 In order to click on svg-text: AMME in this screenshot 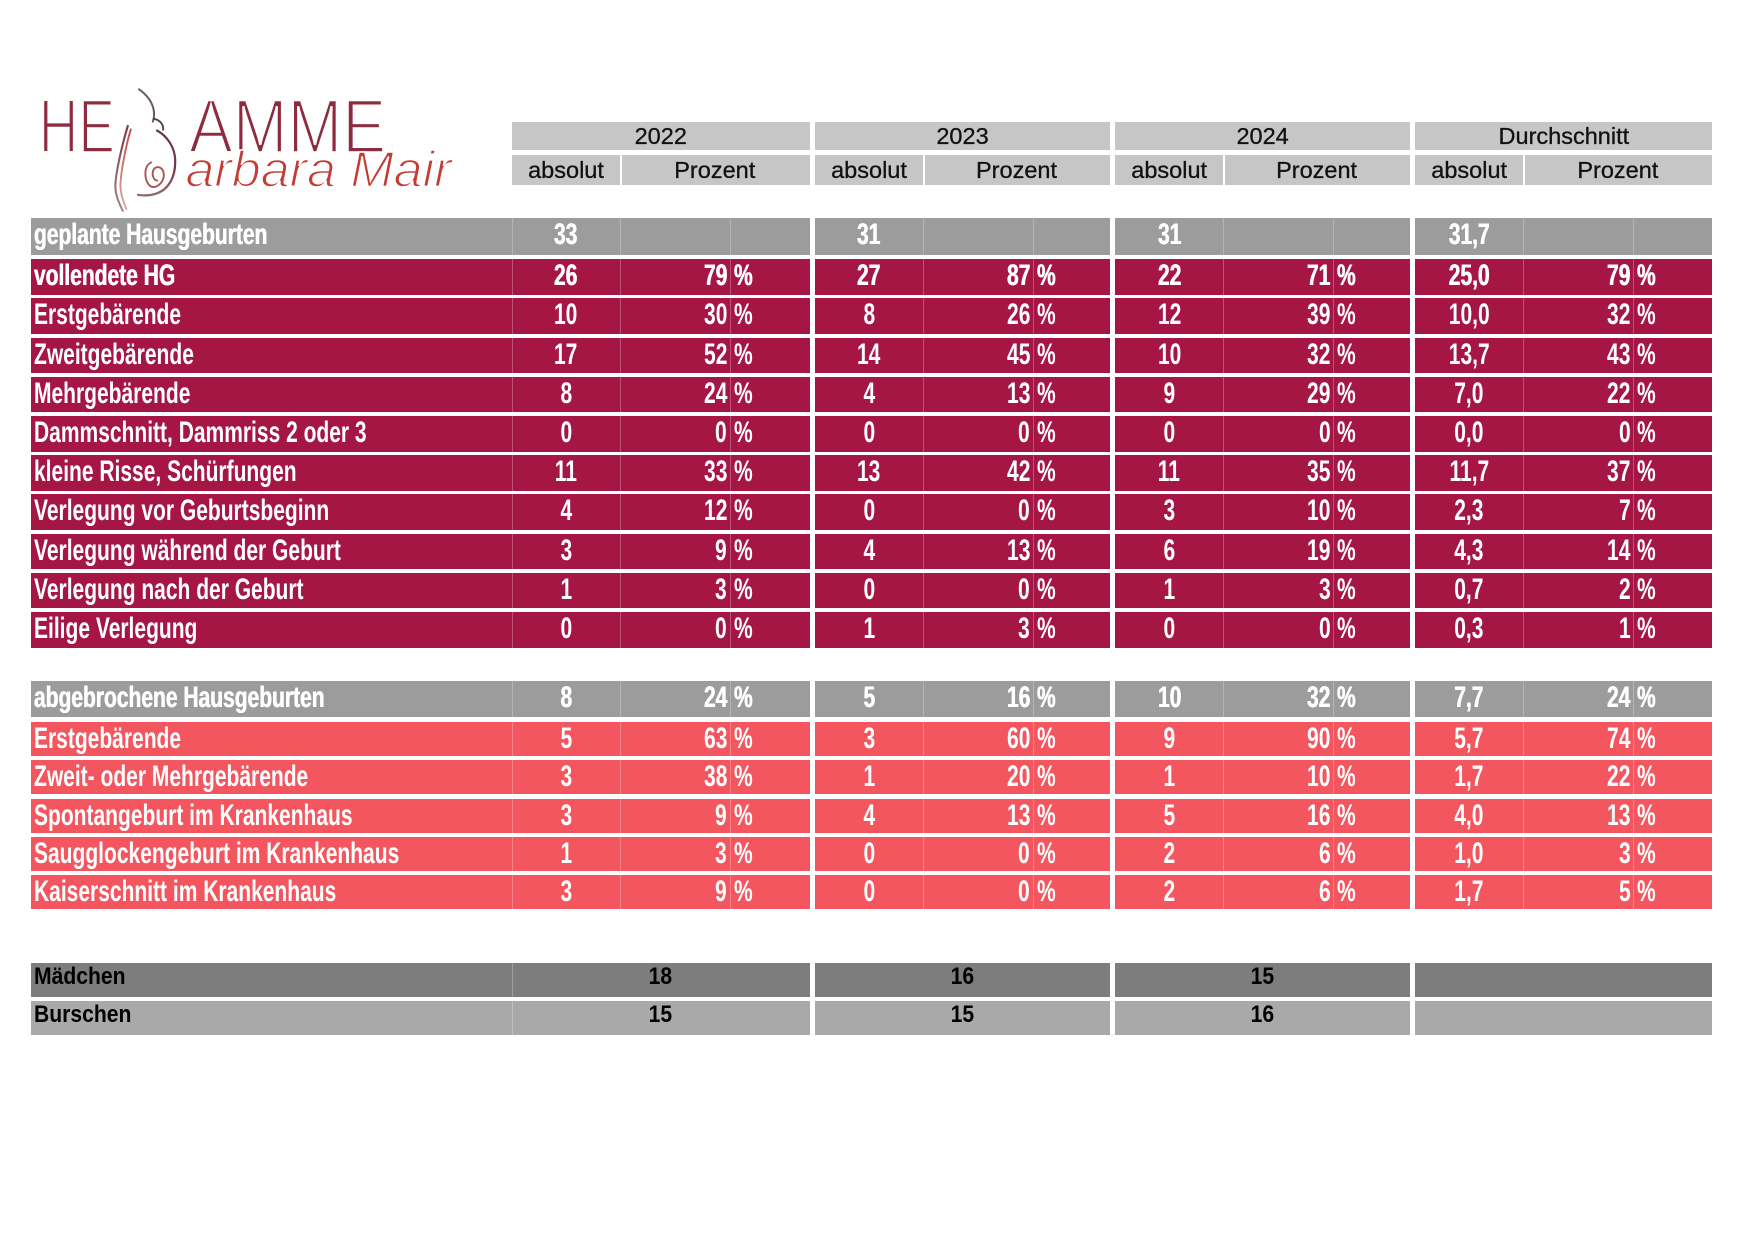, I will do `click(287, 127)`.